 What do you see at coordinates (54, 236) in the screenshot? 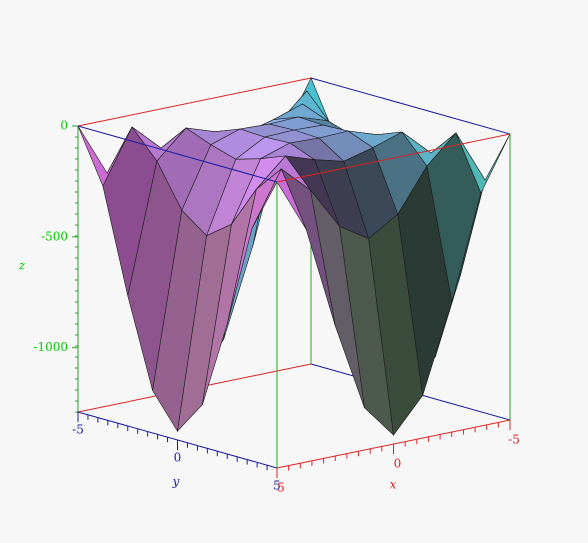
I see `z-tick-label: -500` at bounding box center [54, 236].